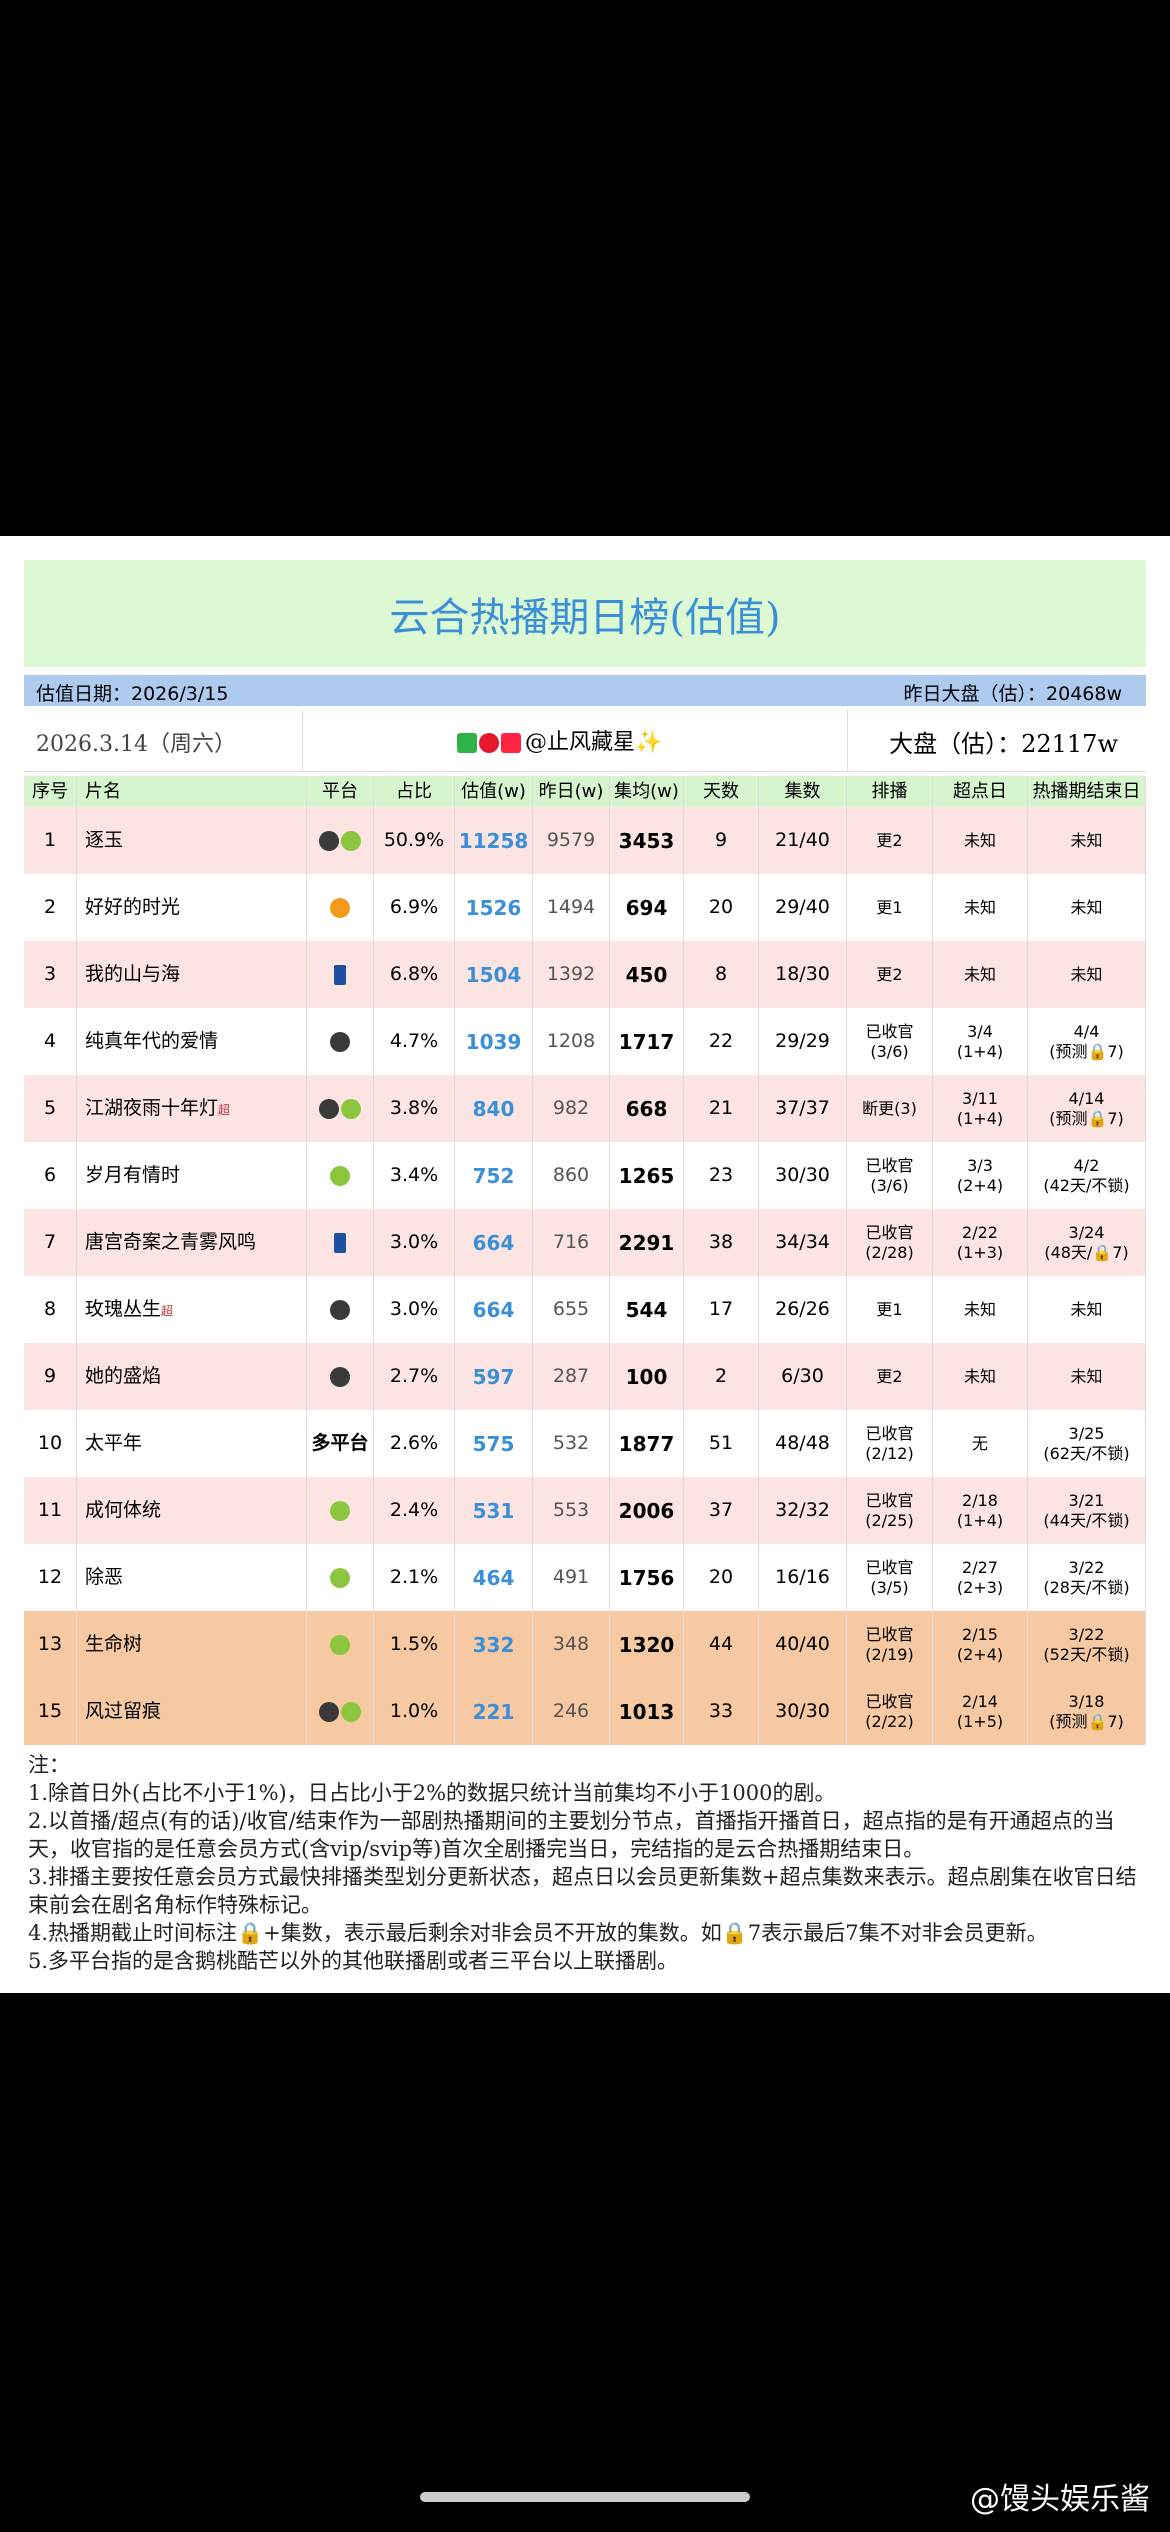 The image size is (1170, 2532). Describe the element at coordinates (50, 1242) in the screenshot. I see `cell-text: 7` at that location.